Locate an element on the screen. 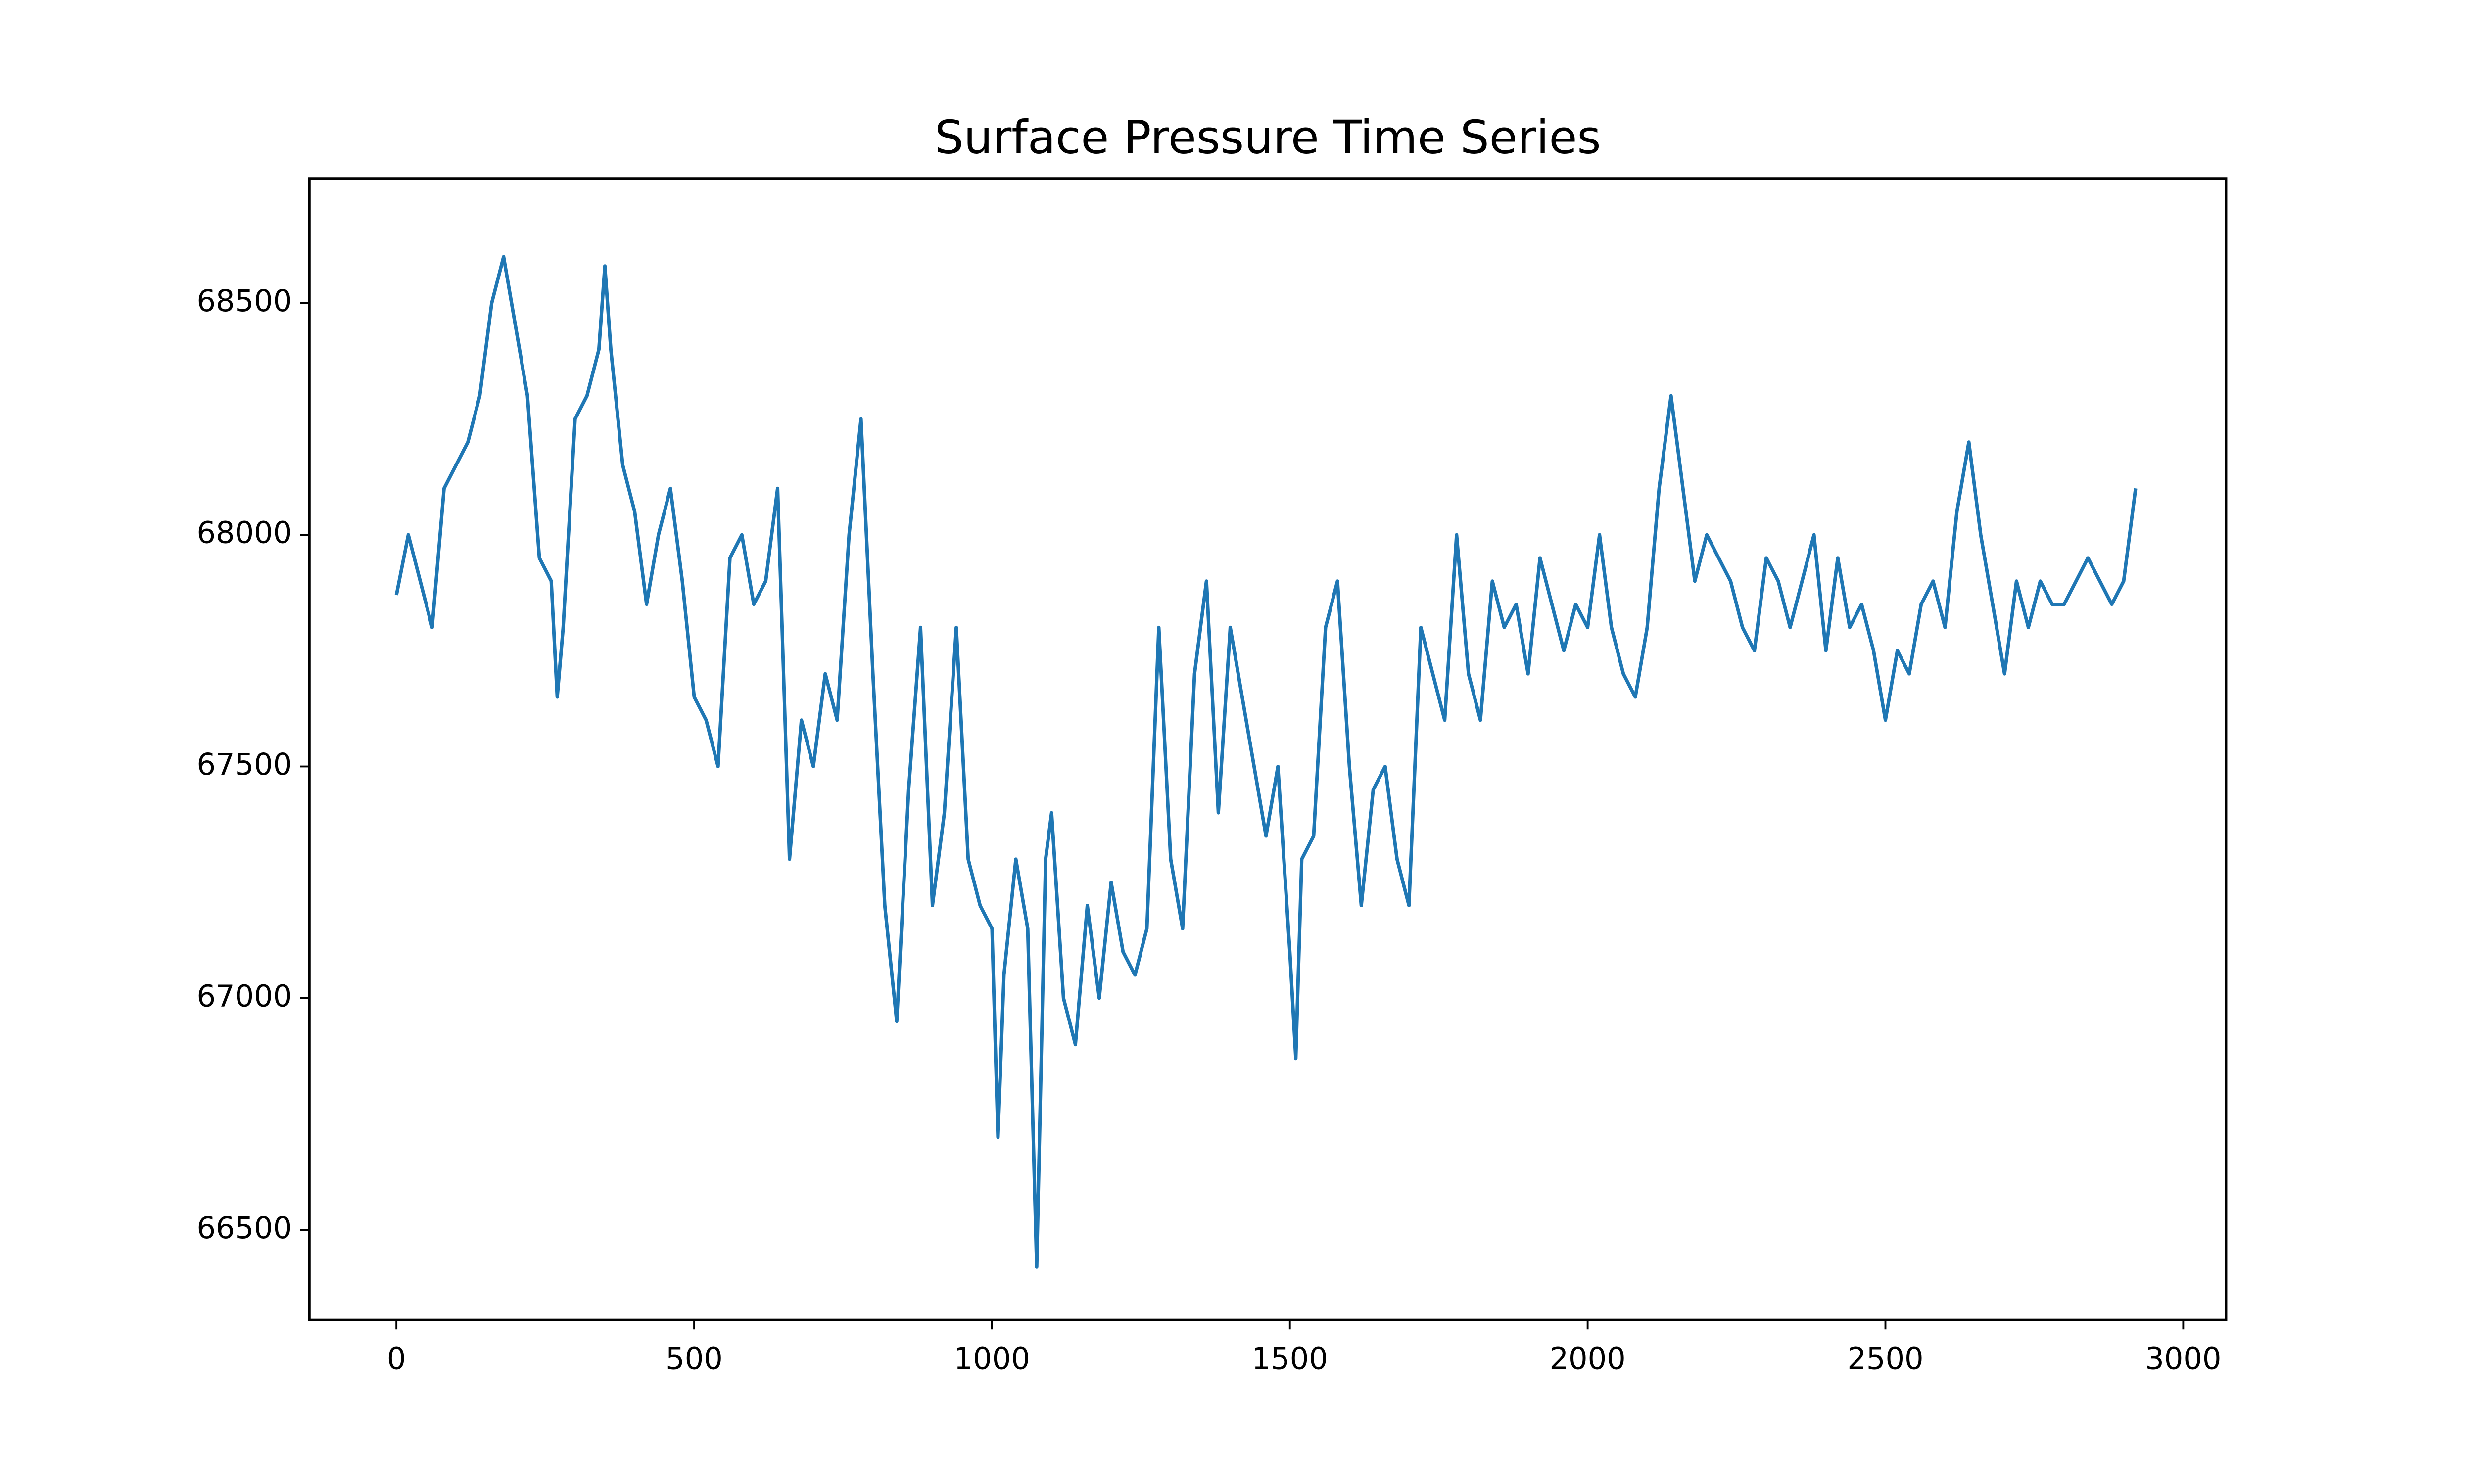  x-tick-label: 2000 is located at coordinates (1587, 1359).